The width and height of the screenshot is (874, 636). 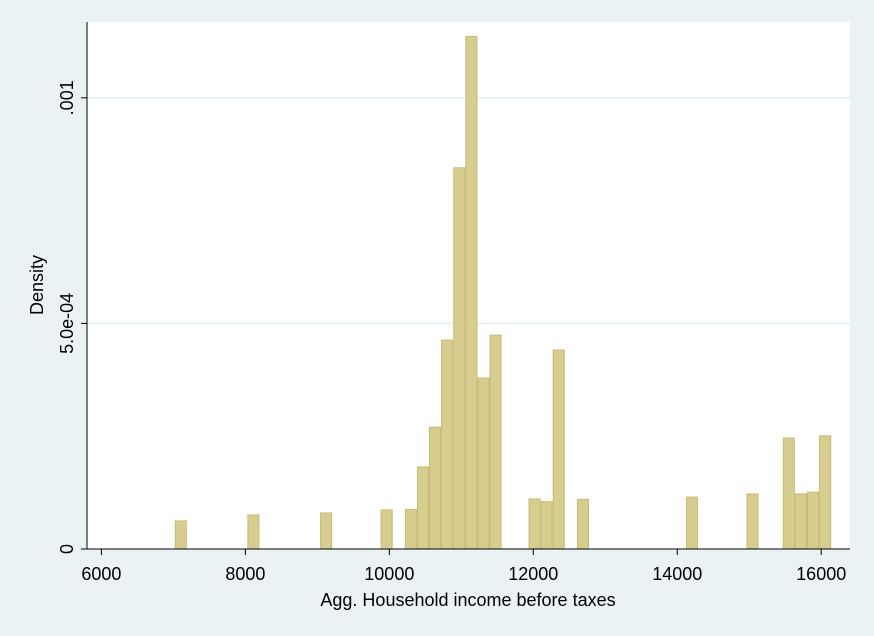 I want to click on x-tick-label: 12000, so click(x=533, y=574).